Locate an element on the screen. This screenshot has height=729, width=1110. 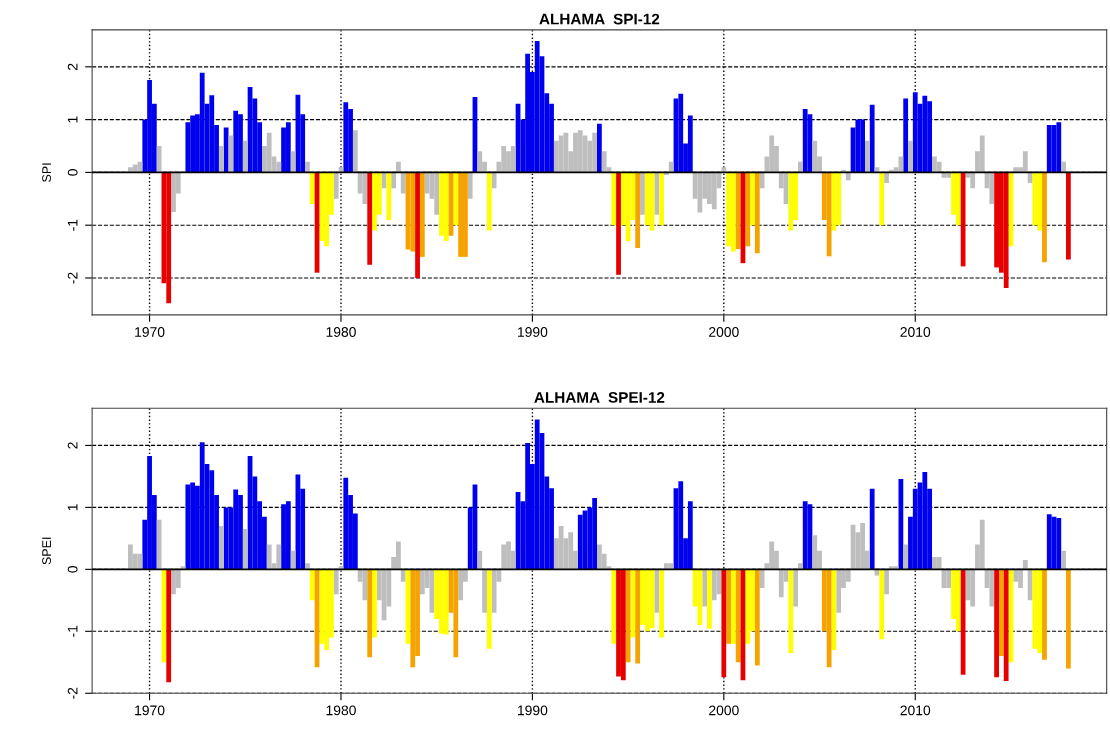
y-axis-title: SPI is located at coordinates (47, 172).